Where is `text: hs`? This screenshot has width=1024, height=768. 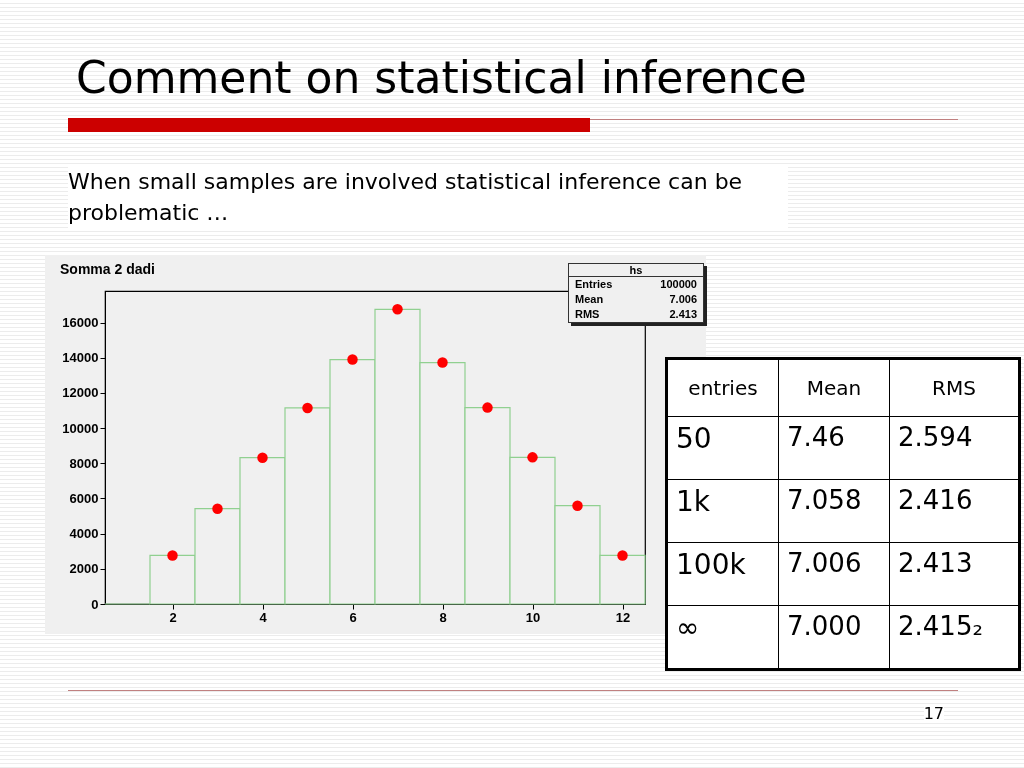
text: hs is located at coordinates (636, 270).